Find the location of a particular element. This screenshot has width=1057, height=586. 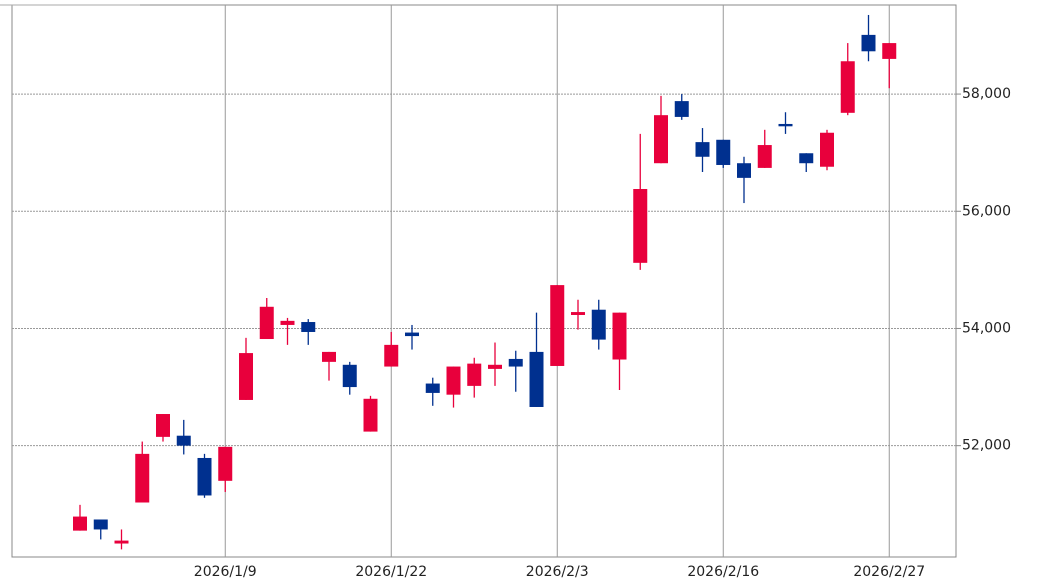

y-tick-label: 54,000 is located at coordinates (986, 328).